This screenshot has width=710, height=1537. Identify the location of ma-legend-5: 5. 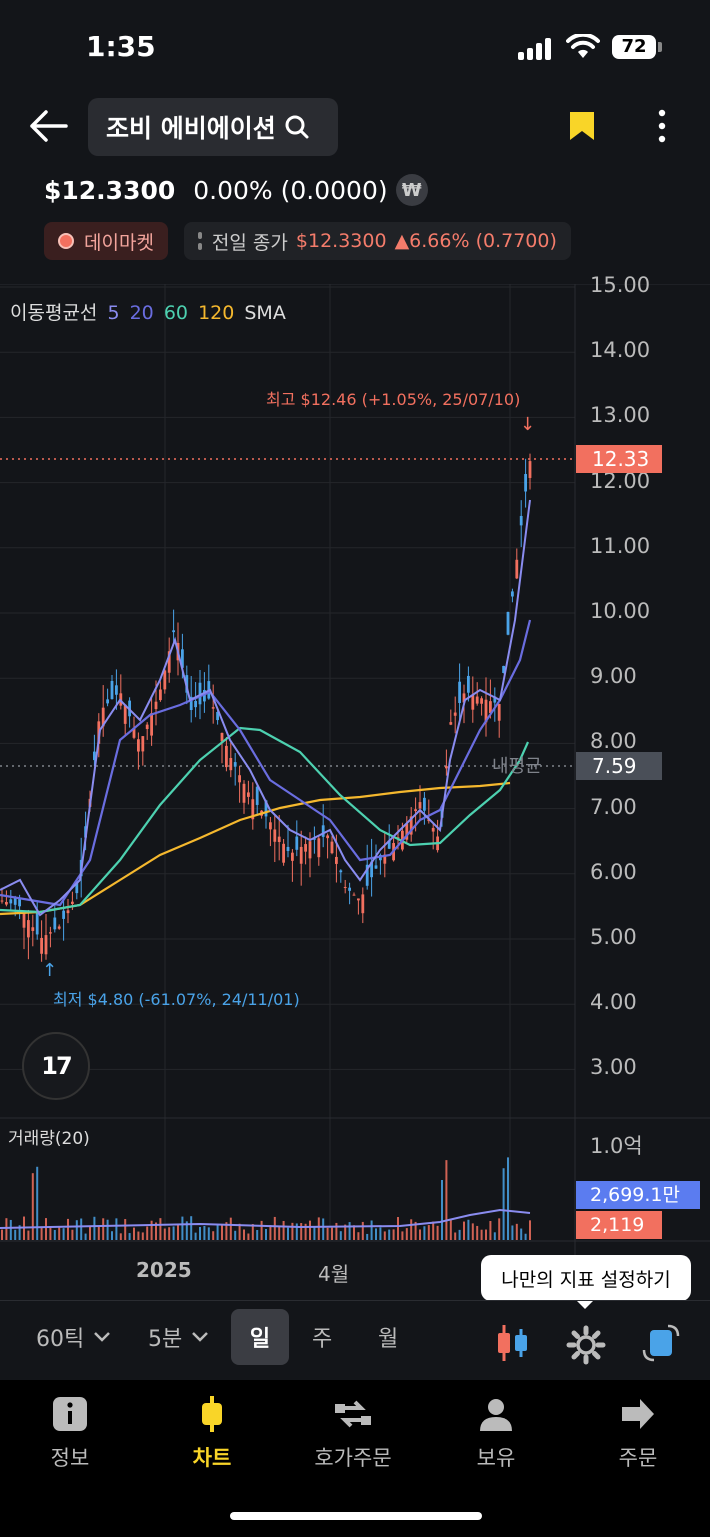
(113, 313).